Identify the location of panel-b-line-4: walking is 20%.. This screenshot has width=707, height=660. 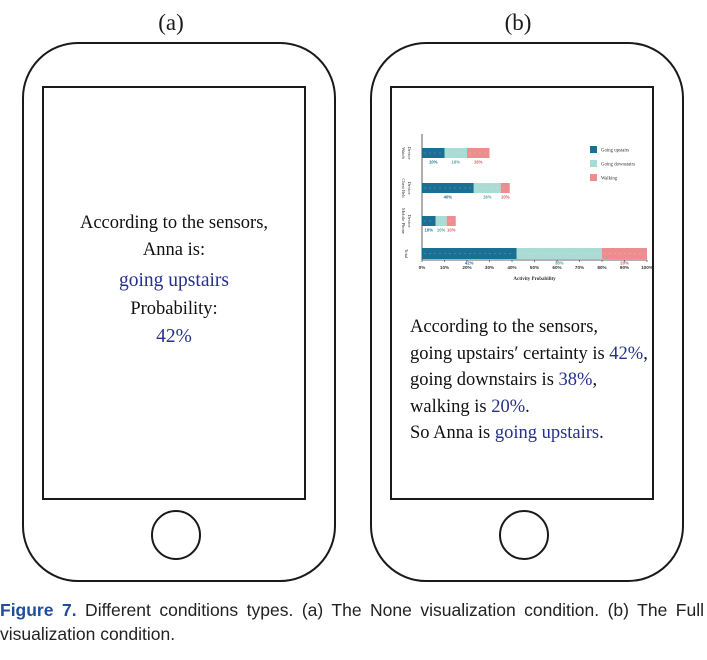
(541, 407).